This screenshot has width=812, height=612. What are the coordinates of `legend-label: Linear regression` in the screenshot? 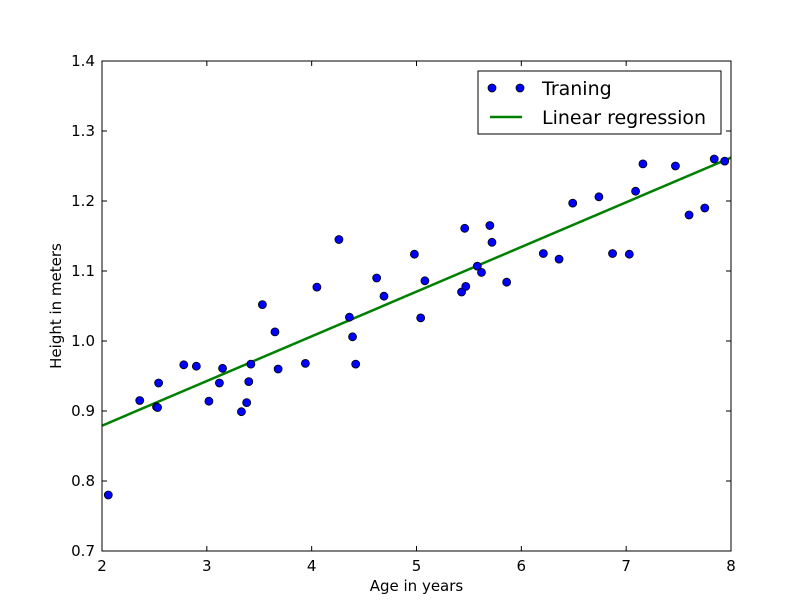 It's located at (624, 118).